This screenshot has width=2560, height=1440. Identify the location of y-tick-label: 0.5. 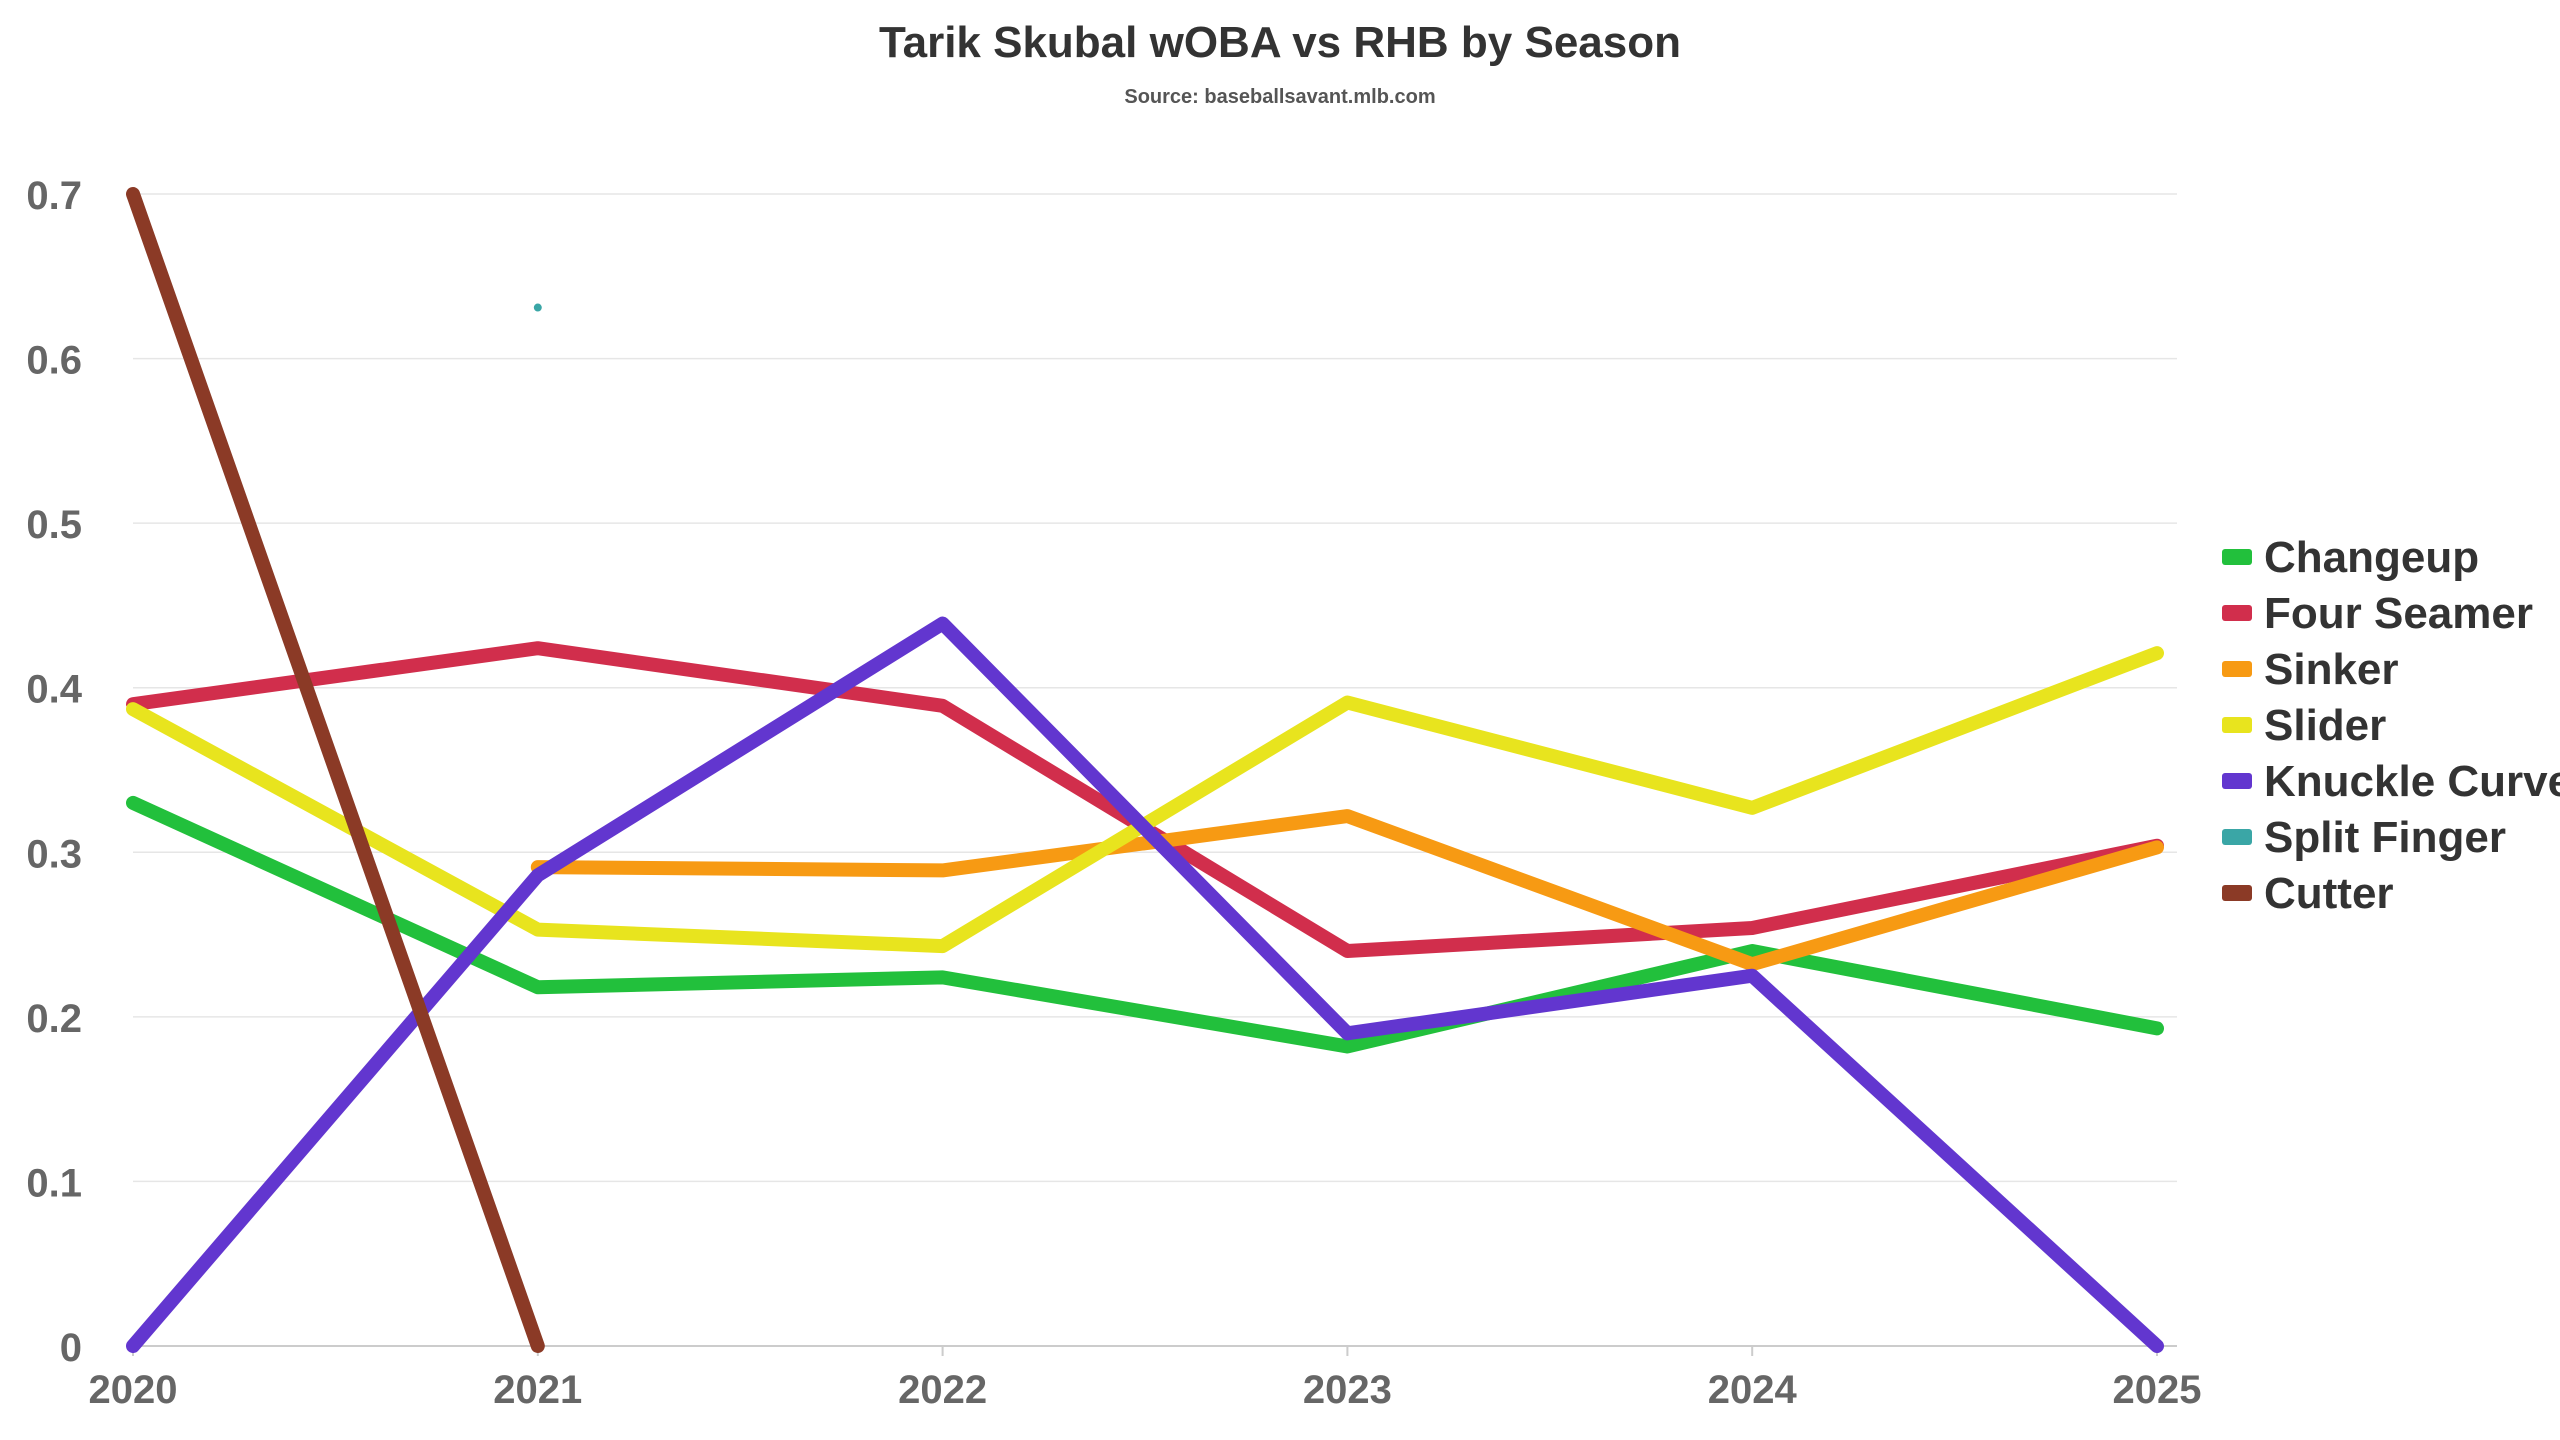
(54, 525).